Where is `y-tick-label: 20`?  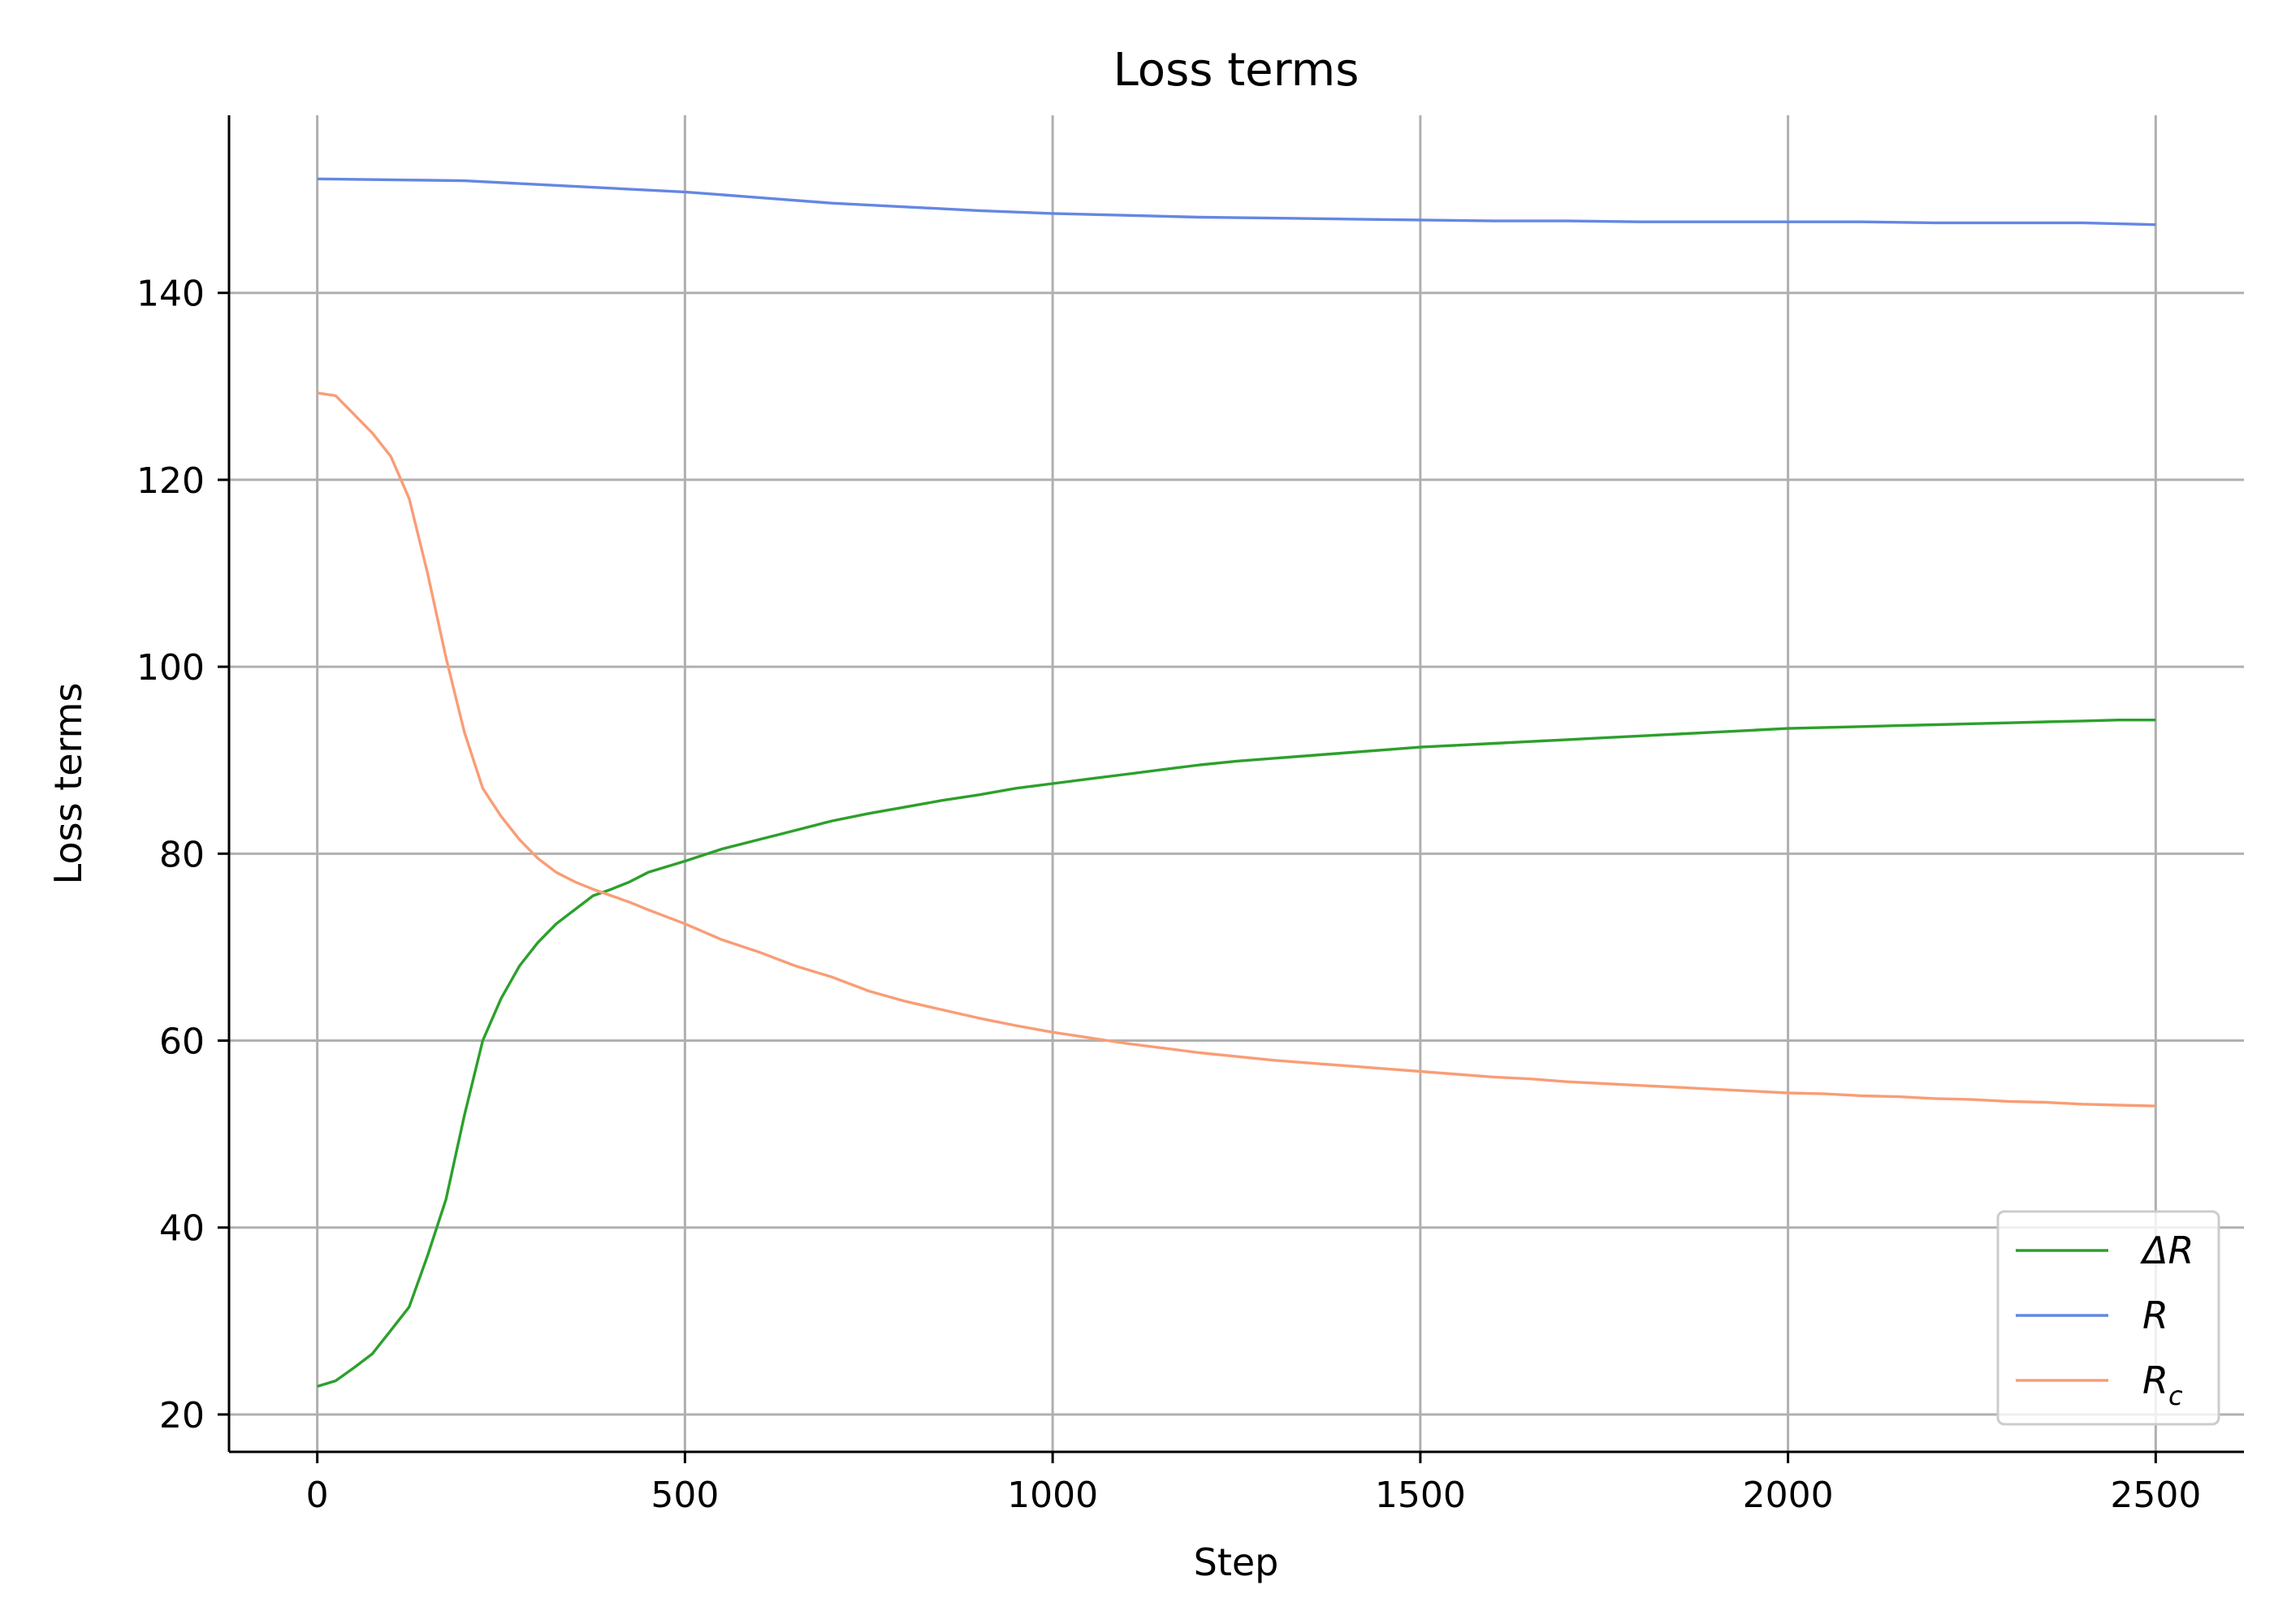 y-tick-label: 20 is located at coordinates (182, 1415).